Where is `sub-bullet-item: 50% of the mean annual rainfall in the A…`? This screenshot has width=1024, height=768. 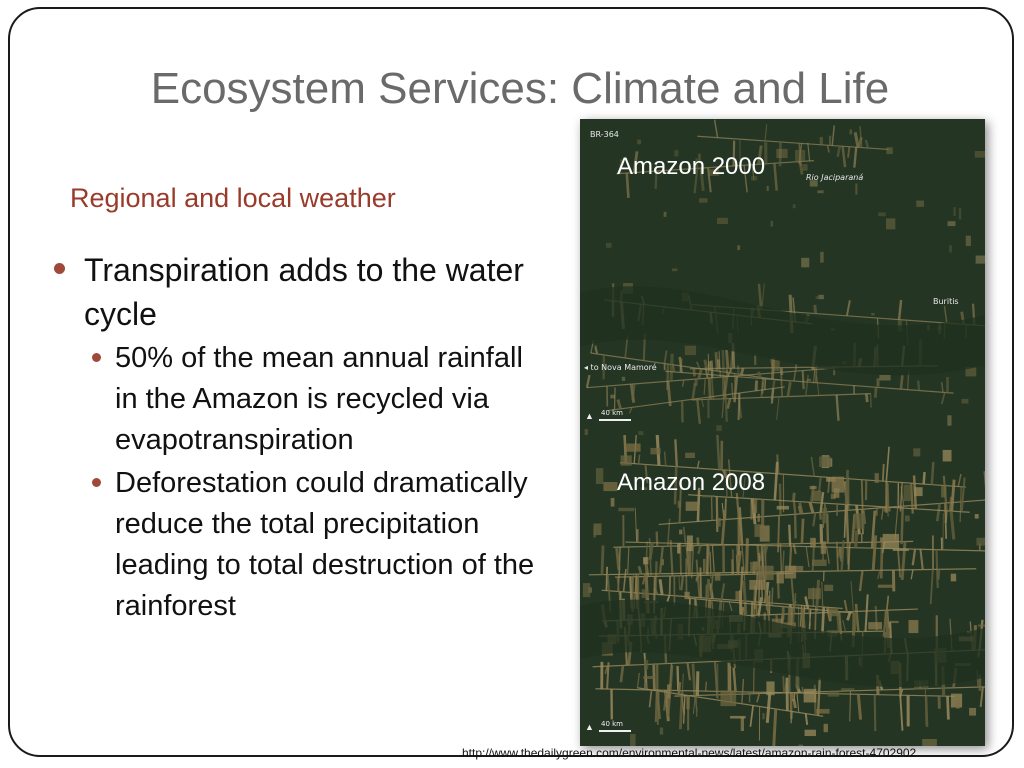
sub-bullet-item: 50% of the mean annual rainfall in the A… is located at coordinates (302, 399).